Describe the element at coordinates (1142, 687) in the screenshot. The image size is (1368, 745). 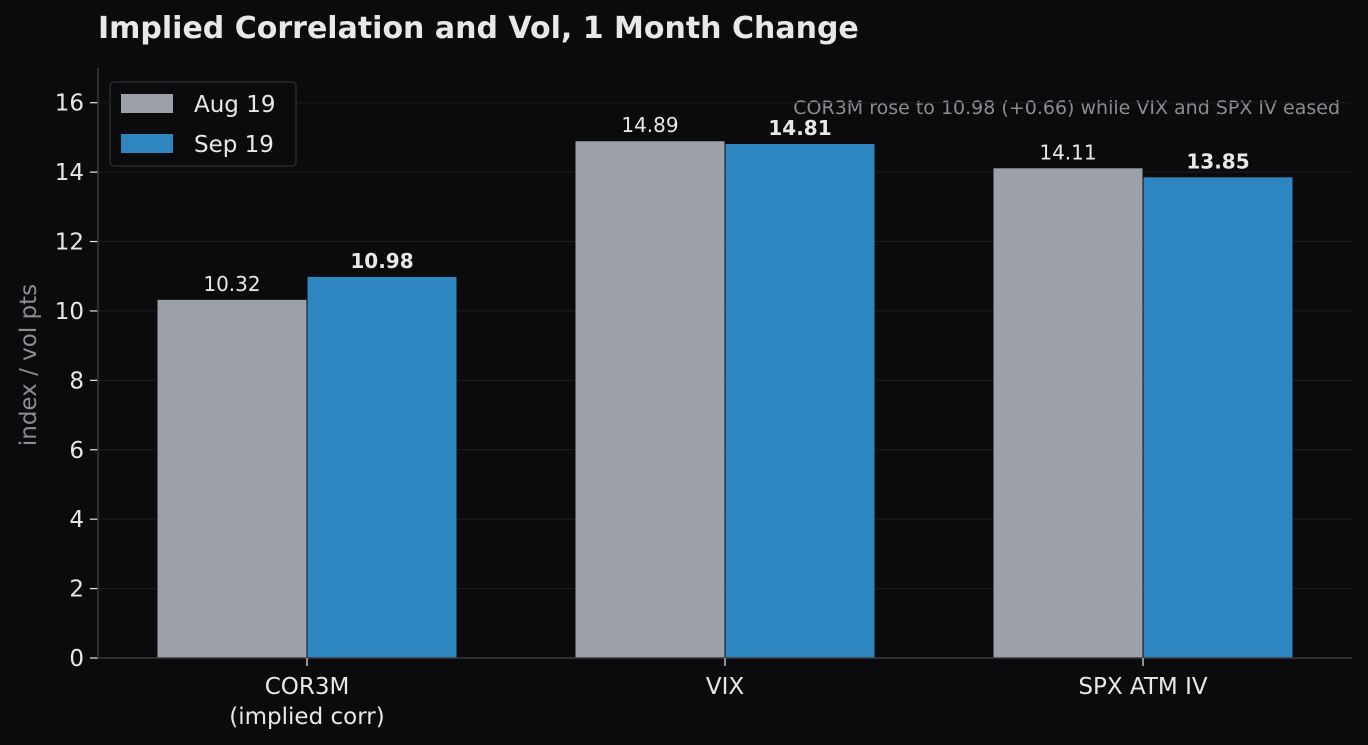
I see `x-tick-label: SPX ATM IV` at that location.